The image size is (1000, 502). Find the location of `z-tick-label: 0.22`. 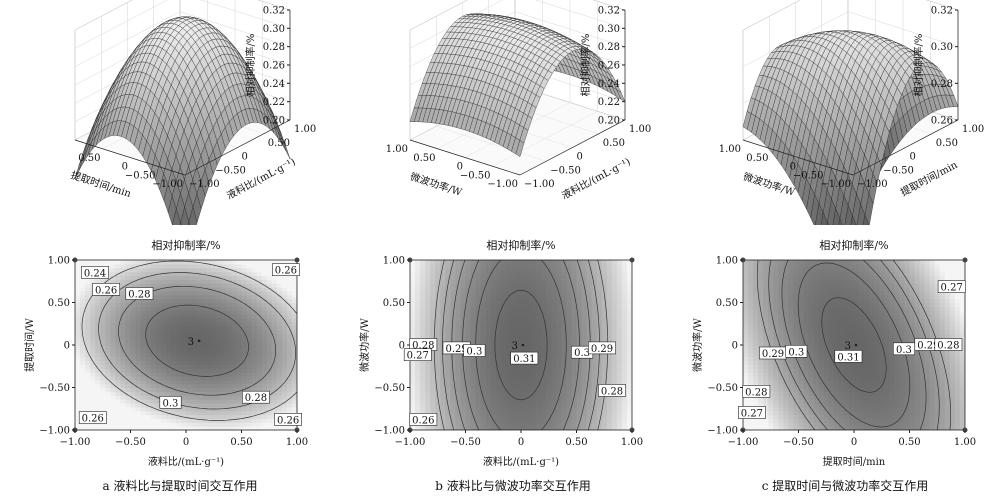

z-tick-label: 0.22 is located at coordinates (274, 102).